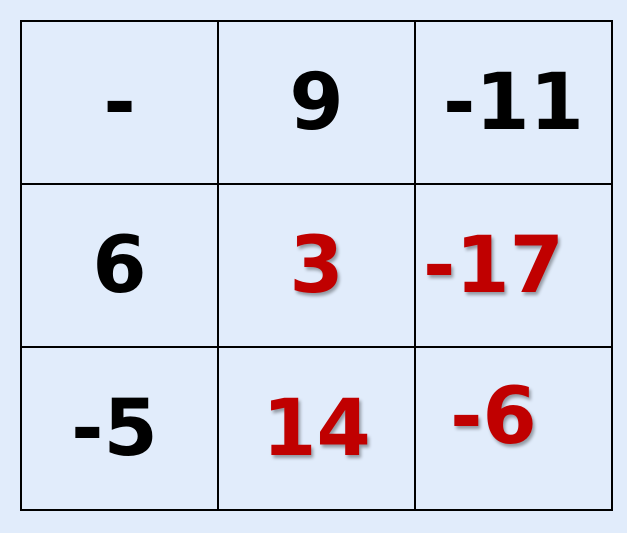 The height and width of the screenshot is (533, 627). I want to click on grid-cell: 9, so click(316, 102).